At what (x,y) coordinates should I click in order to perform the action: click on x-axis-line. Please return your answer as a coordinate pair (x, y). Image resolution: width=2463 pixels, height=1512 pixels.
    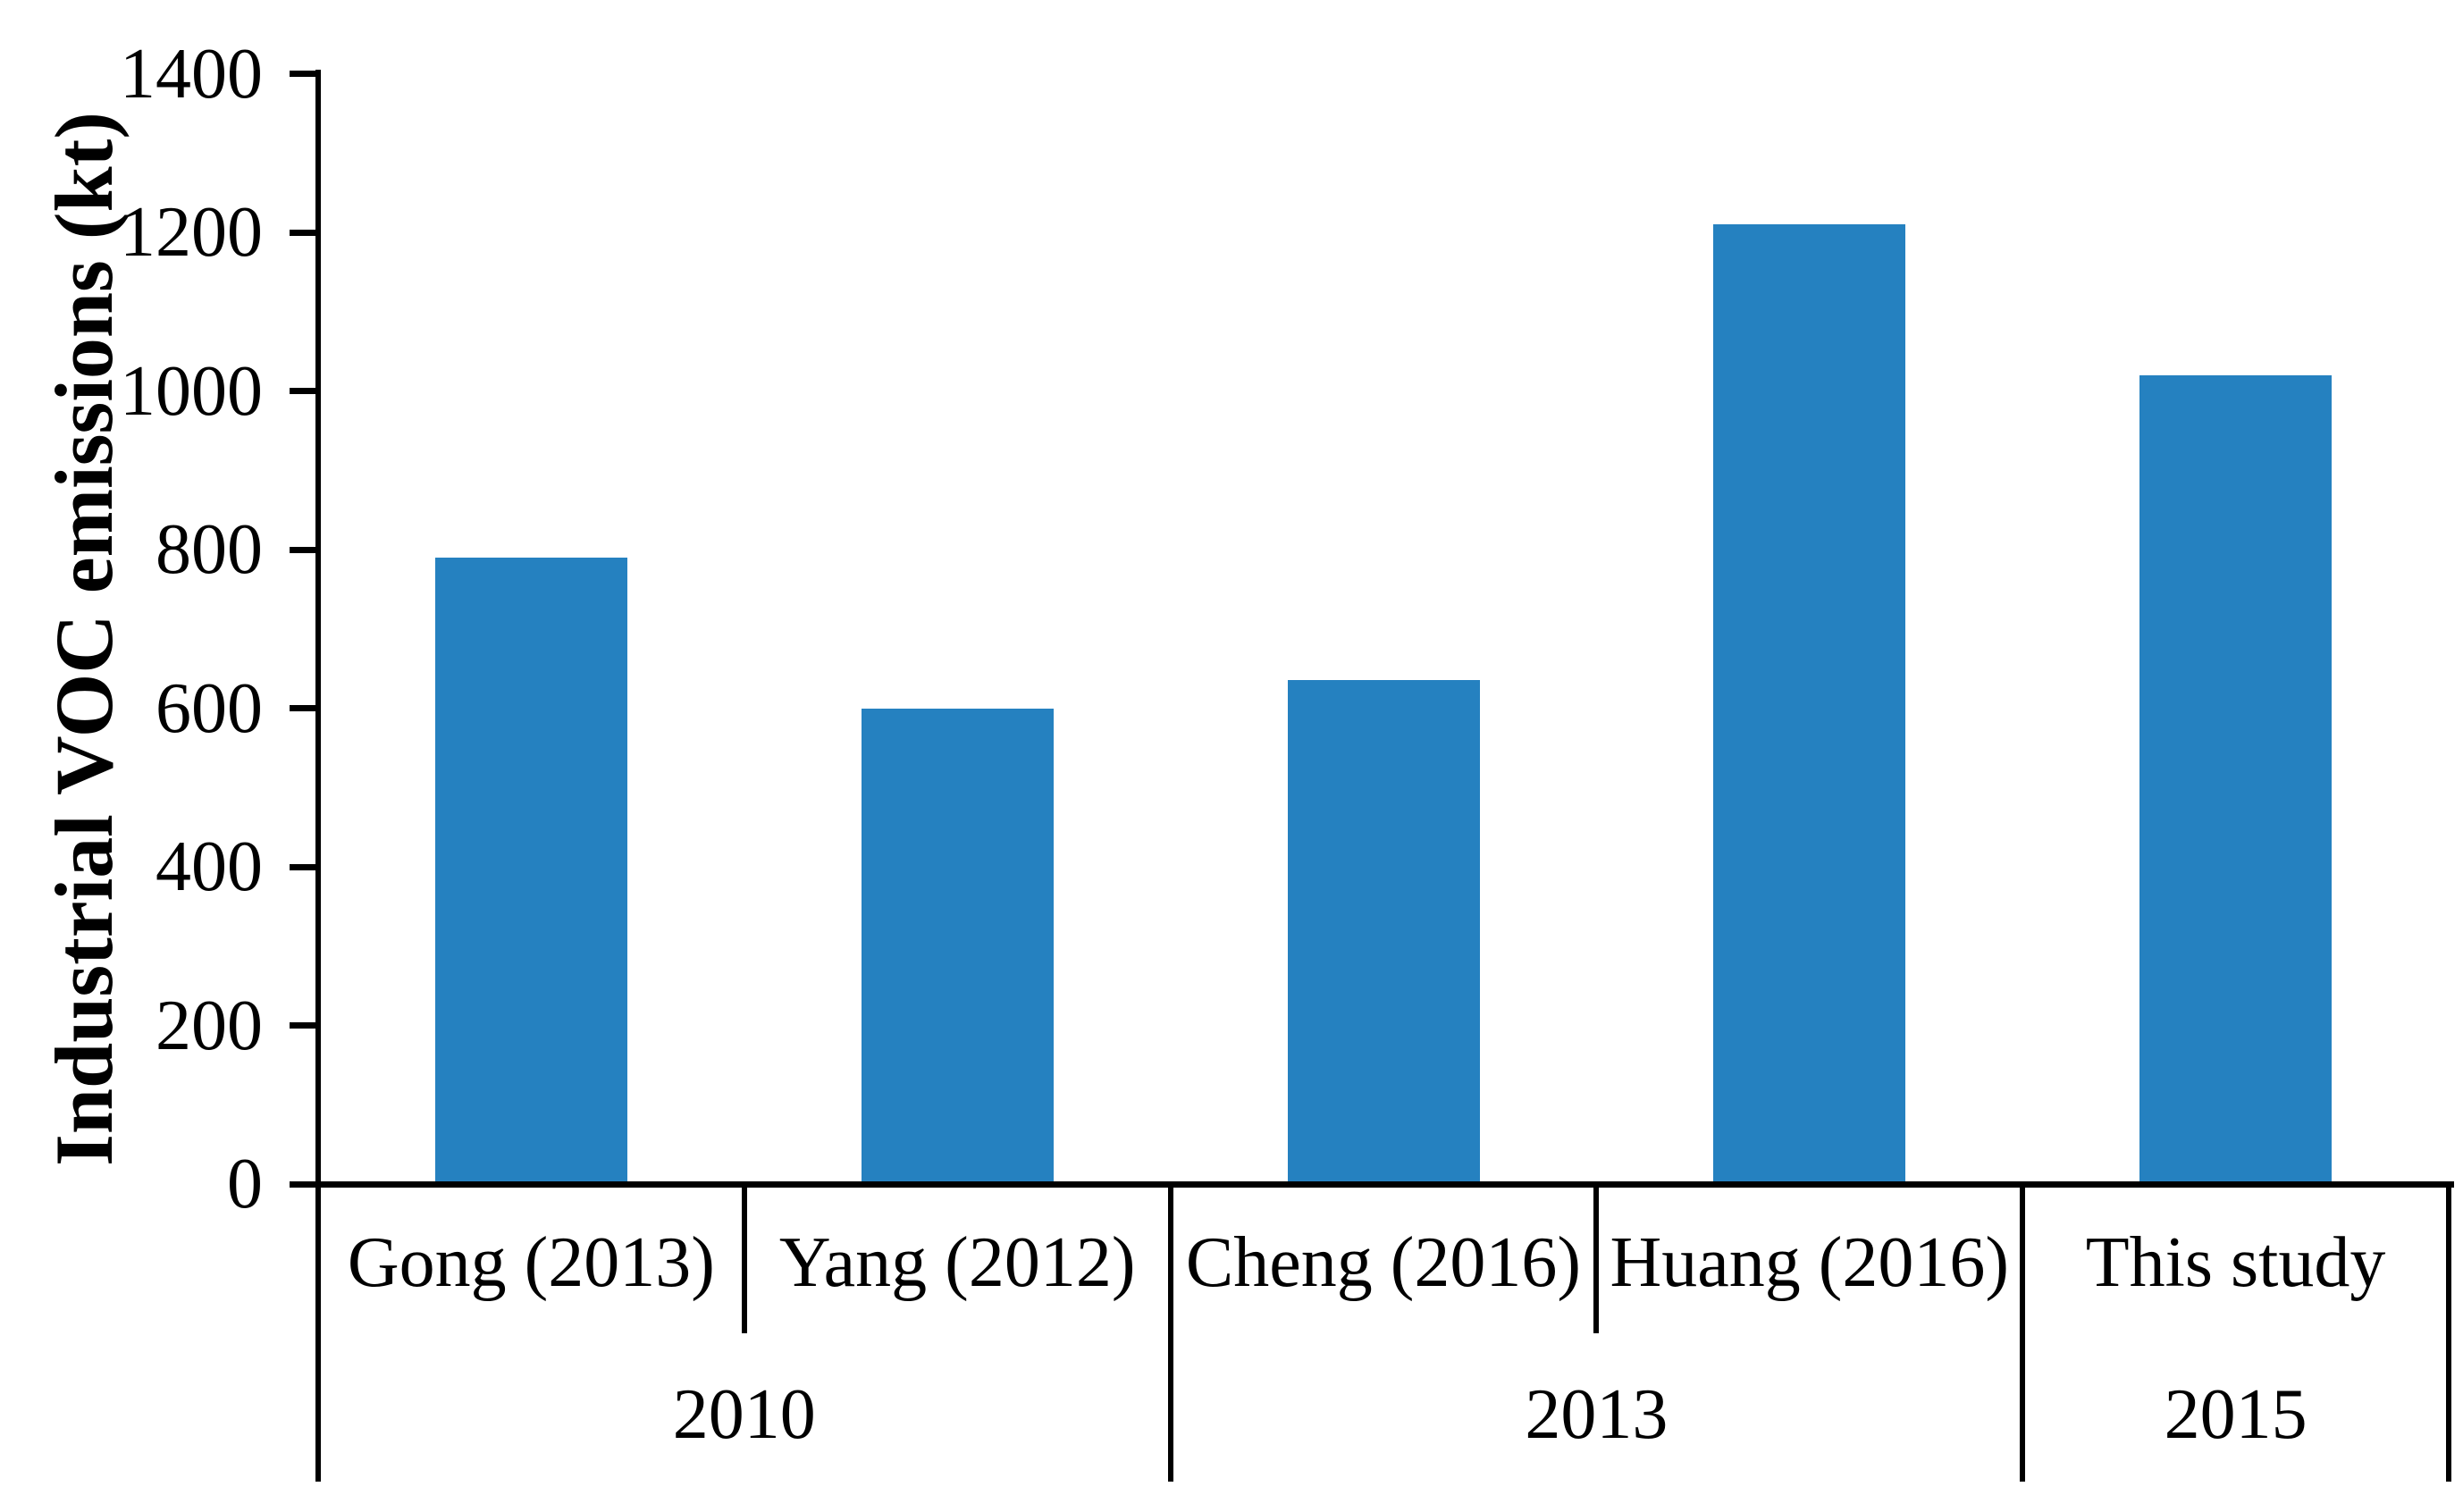
    Looking at the image, I should click on (1372, 1184).